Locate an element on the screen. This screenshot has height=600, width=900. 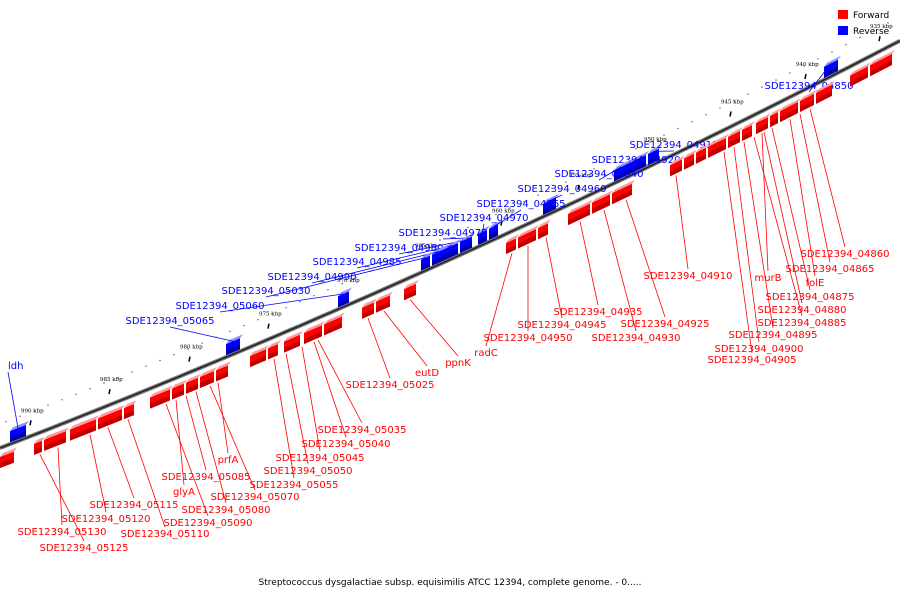
gene-label: radC is located at coordinates (486, 353).